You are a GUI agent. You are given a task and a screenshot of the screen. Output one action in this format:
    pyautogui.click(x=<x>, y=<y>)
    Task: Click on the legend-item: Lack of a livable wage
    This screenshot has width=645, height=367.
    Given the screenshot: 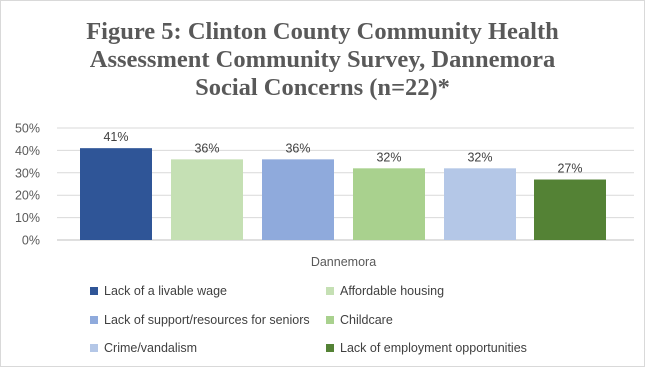 What is the action you would take?
    pyautogui.click(x=158, y=291)
    